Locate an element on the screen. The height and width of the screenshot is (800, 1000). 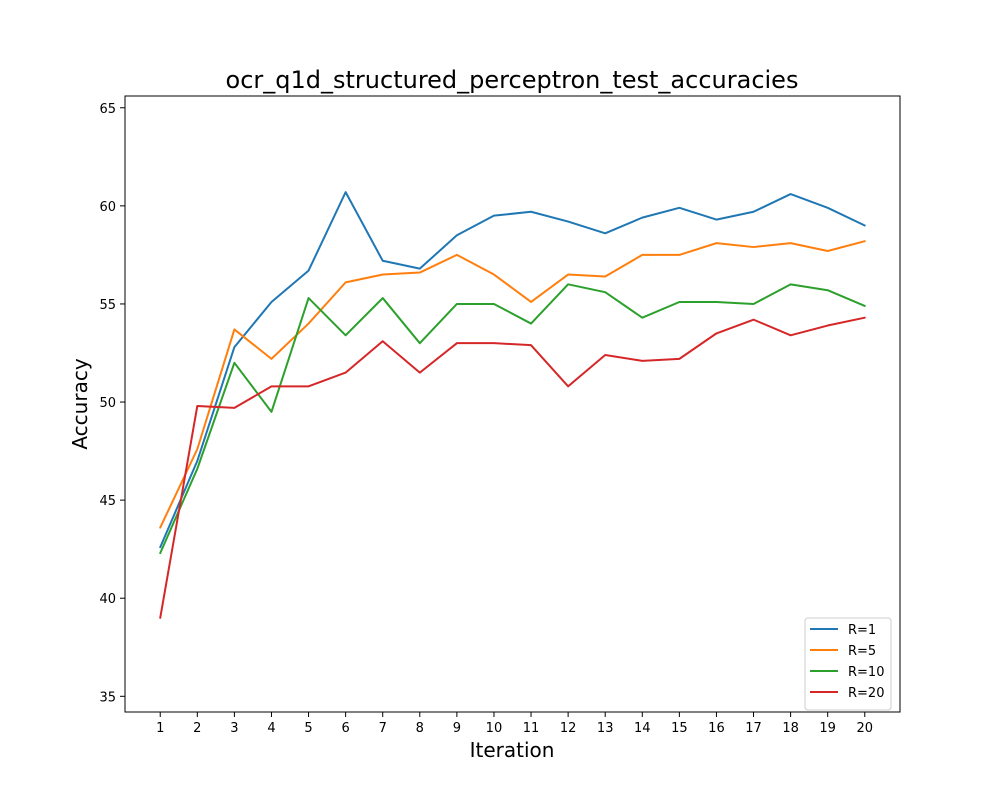
x-tick-label: 4 is located at coordinates (271, 728).